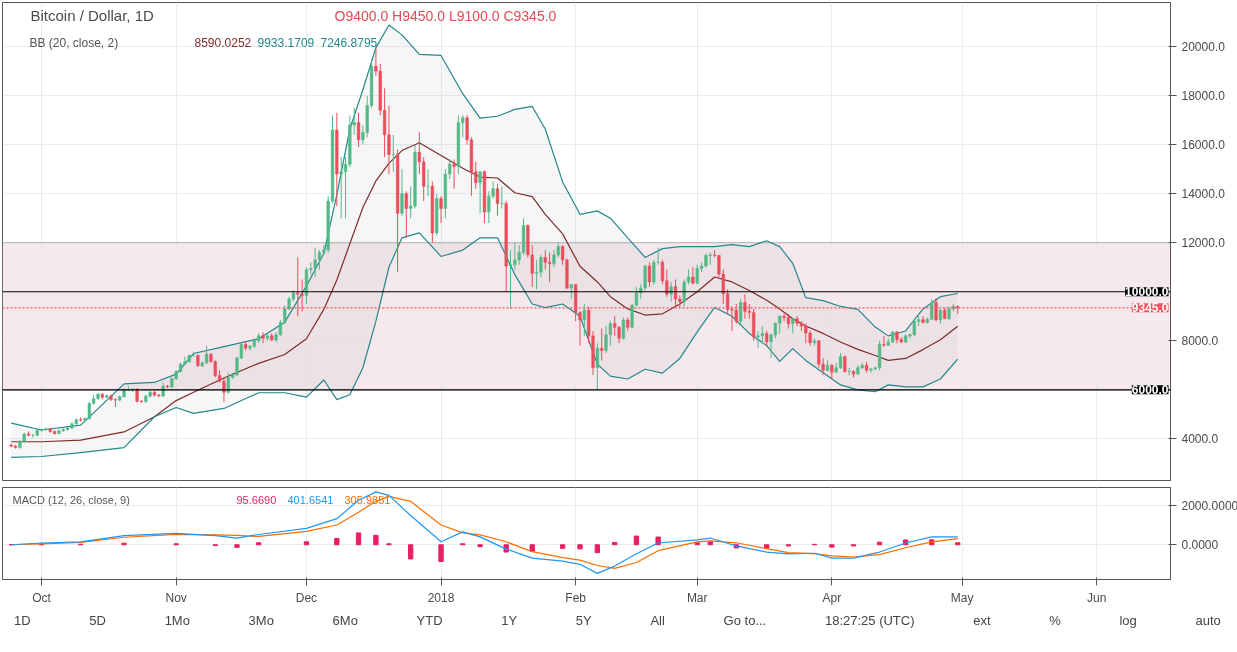  I want to click on annotation: 9933.1709, so click(286, 43).